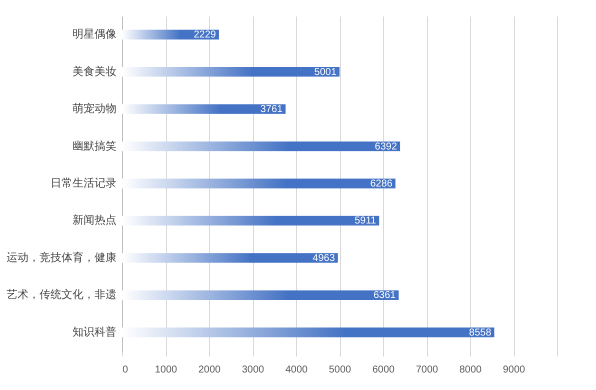  I want to click on y-tick-label: 知识科普, so click(94, 331).